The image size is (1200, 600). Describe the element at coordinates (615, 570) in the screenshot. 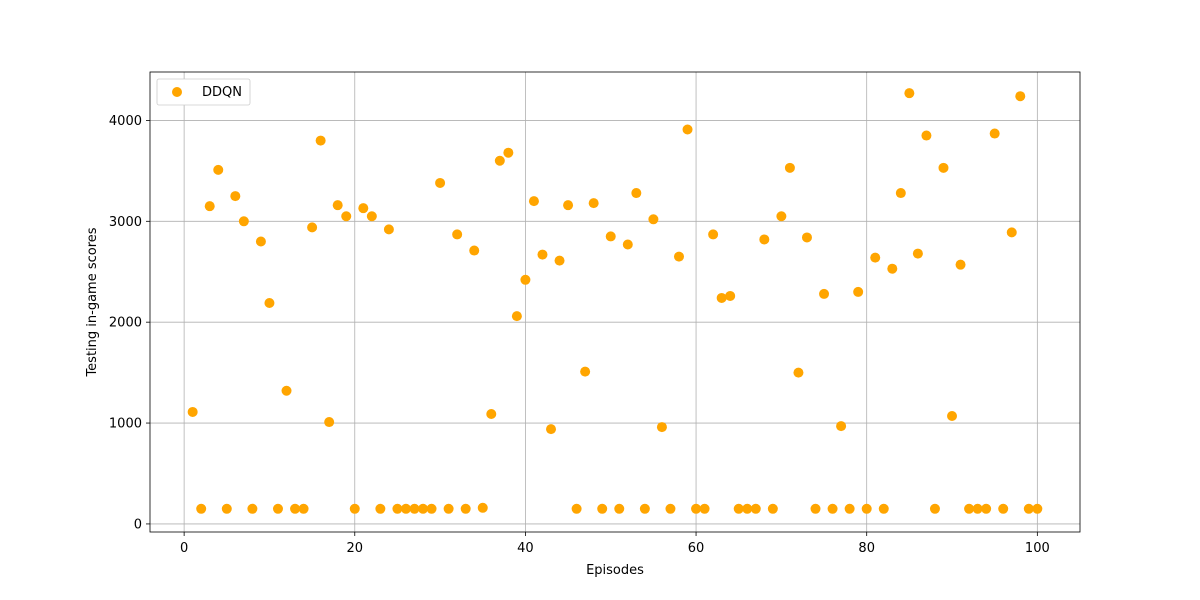

I see `x-axis-label: Episodes` at that location.